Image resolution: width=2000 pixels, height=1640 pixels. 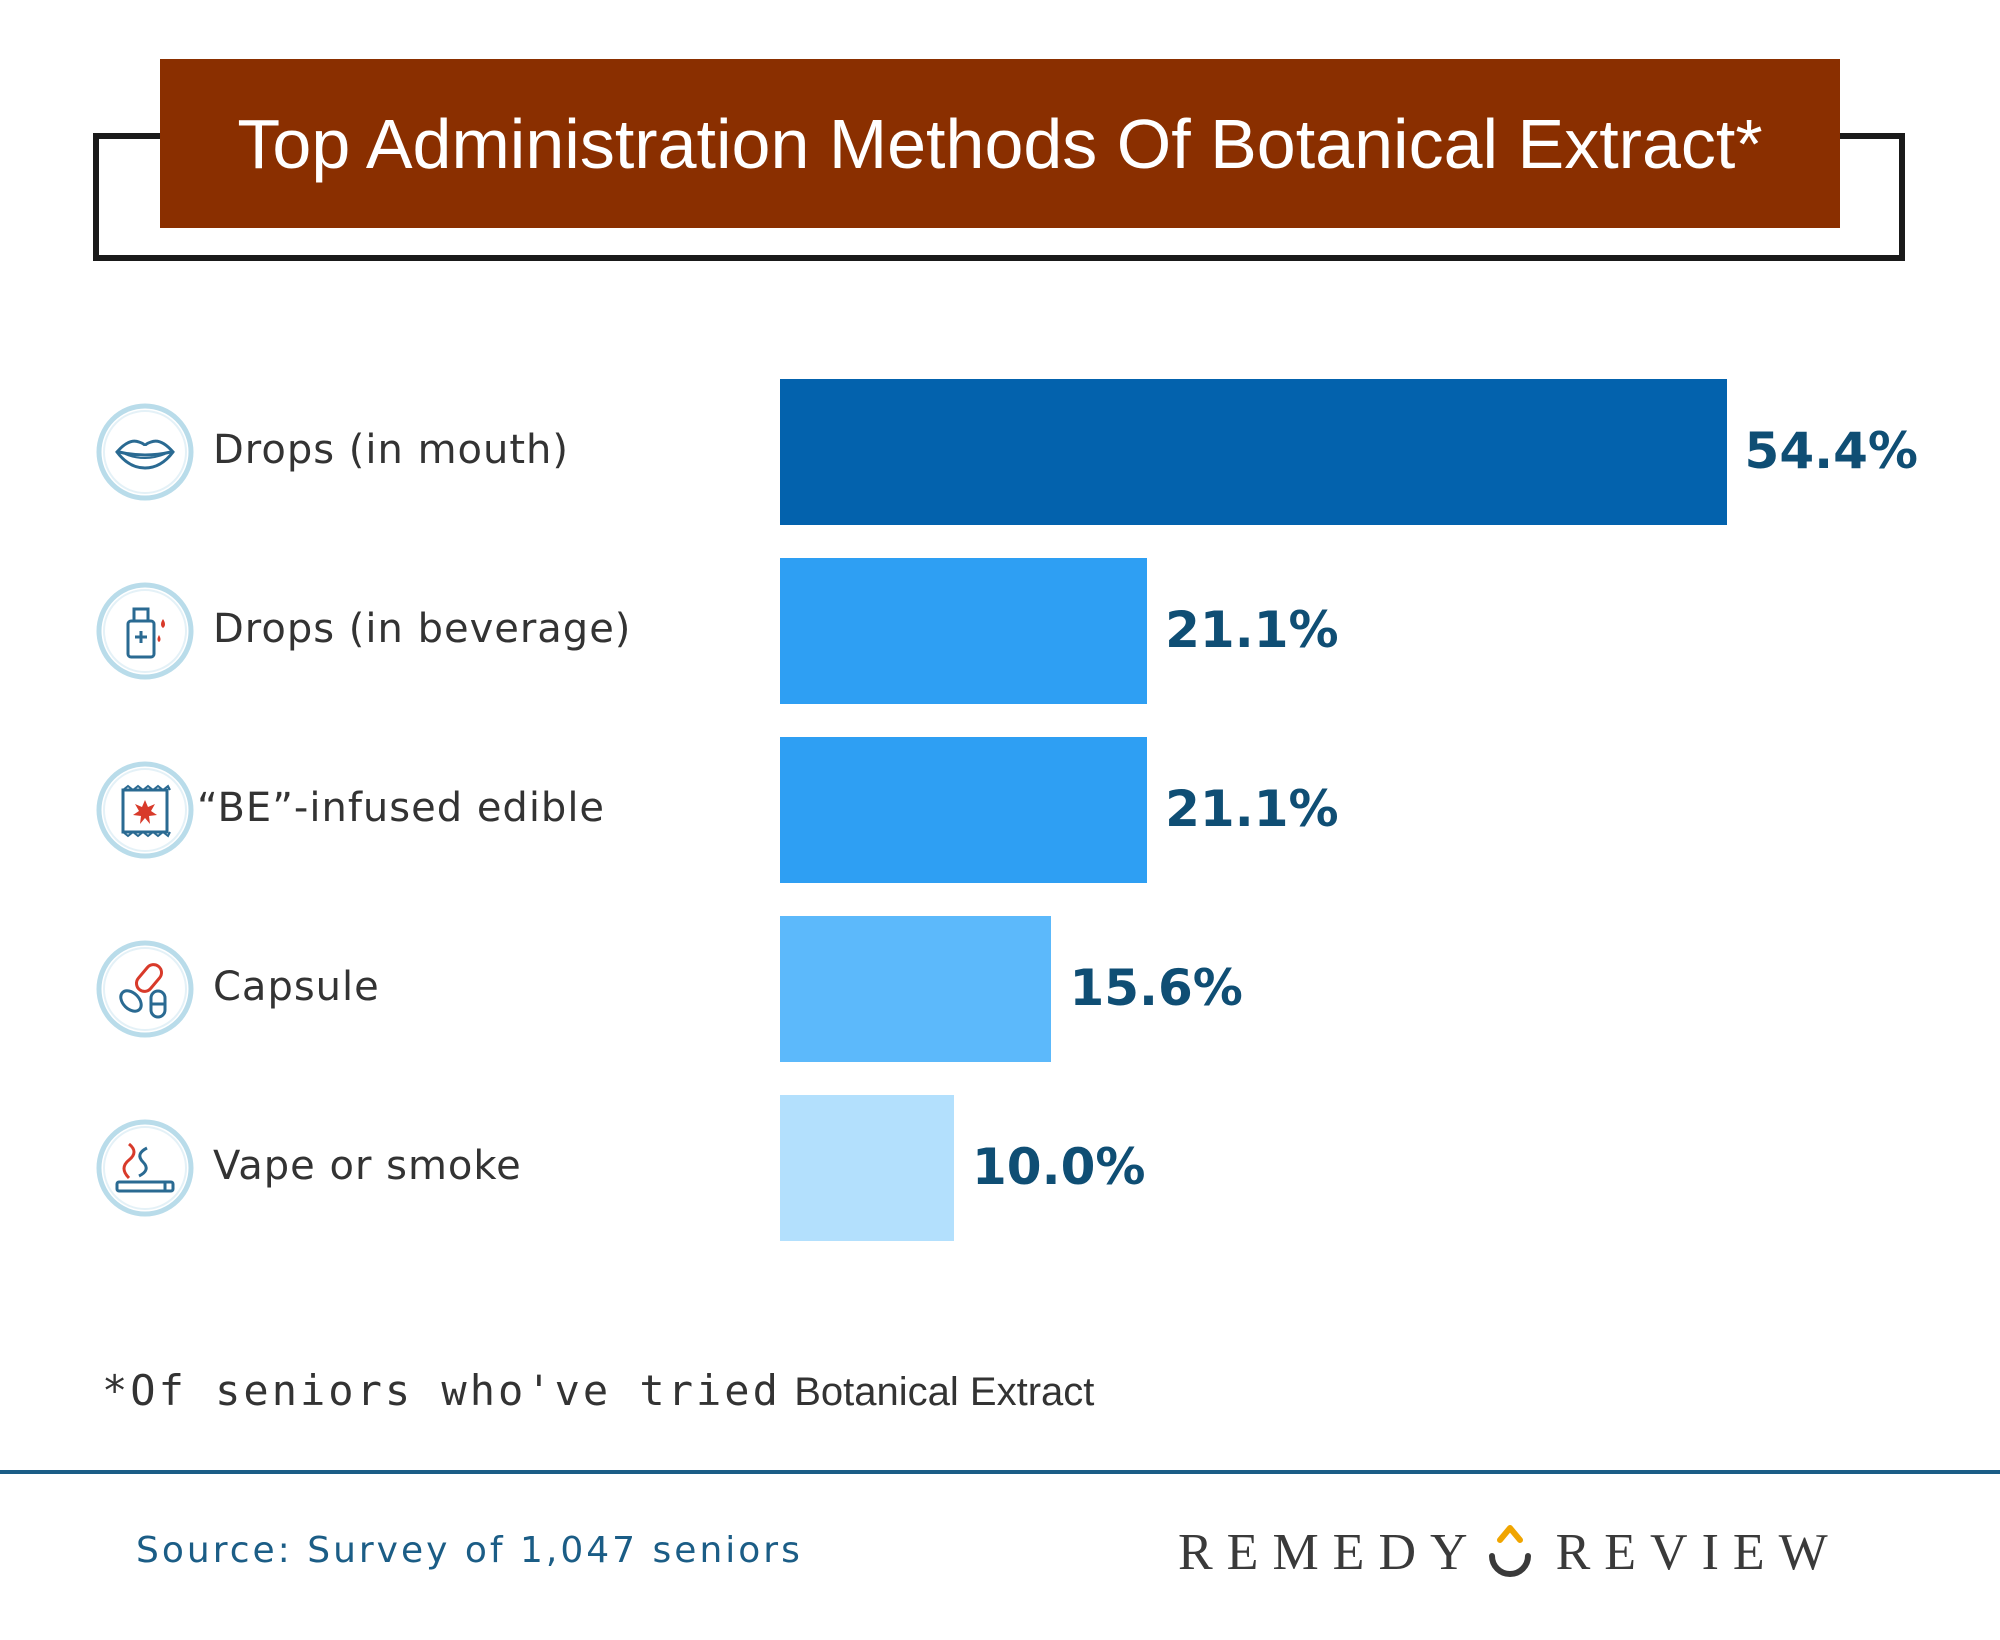 What do you see at coordinates (1156, 988) in the screenshot?
I see `data-label: 15.6%` at bounding box center [1156, 988].